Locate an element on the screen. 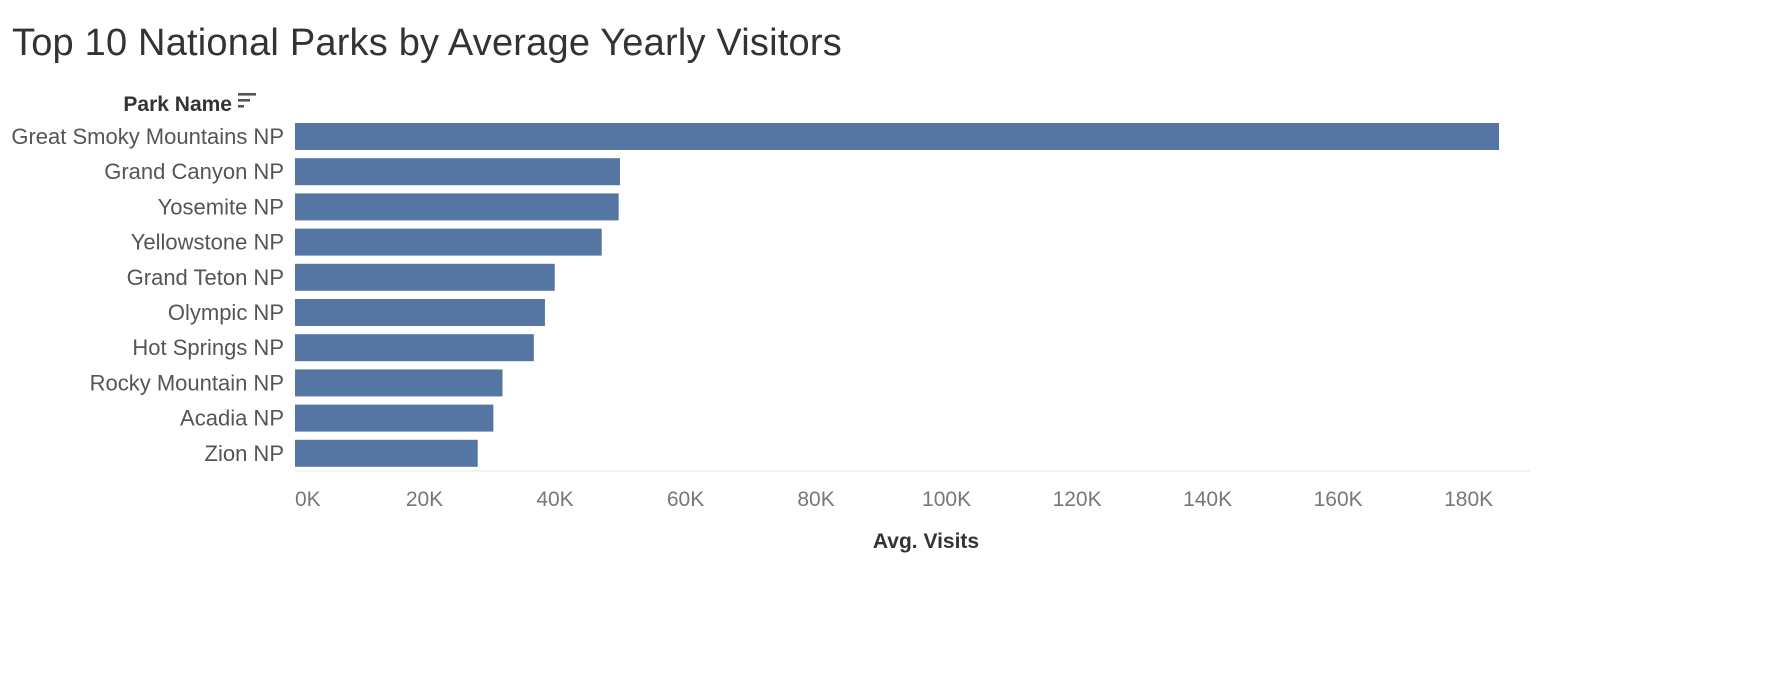 Image resolution: width=1778 pixels, height=674 pixels. x-axis-title: Avg. Visits is located at coordinates (926, 541).